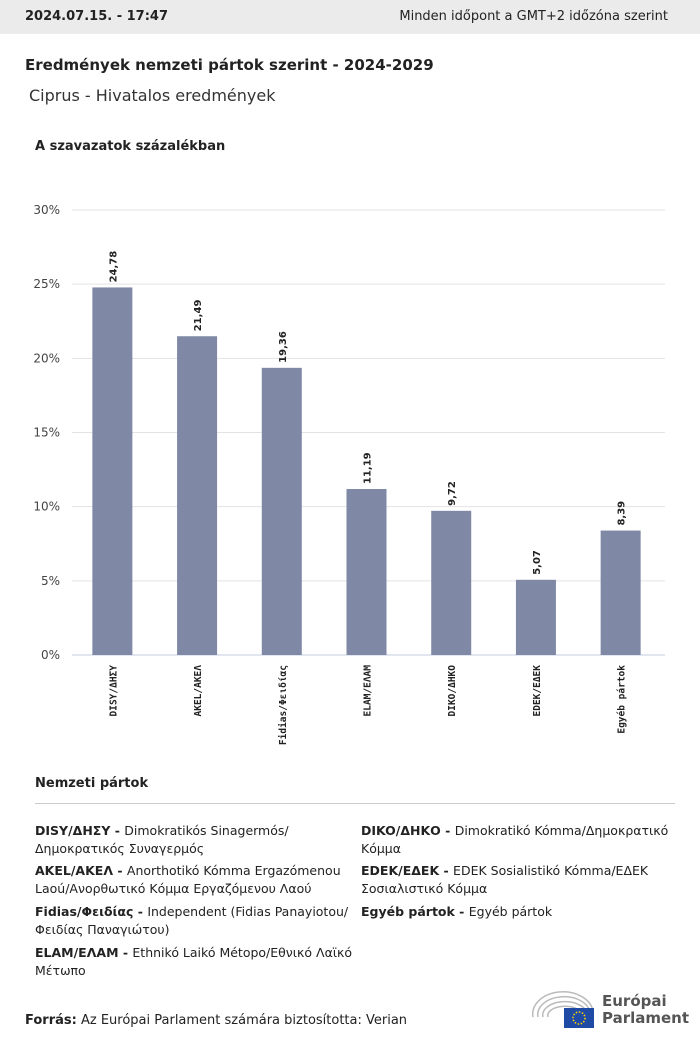 The width and height of the screenshot is (700, 1047). I want to click on y-tick-label: 0%, so click(50, 655).